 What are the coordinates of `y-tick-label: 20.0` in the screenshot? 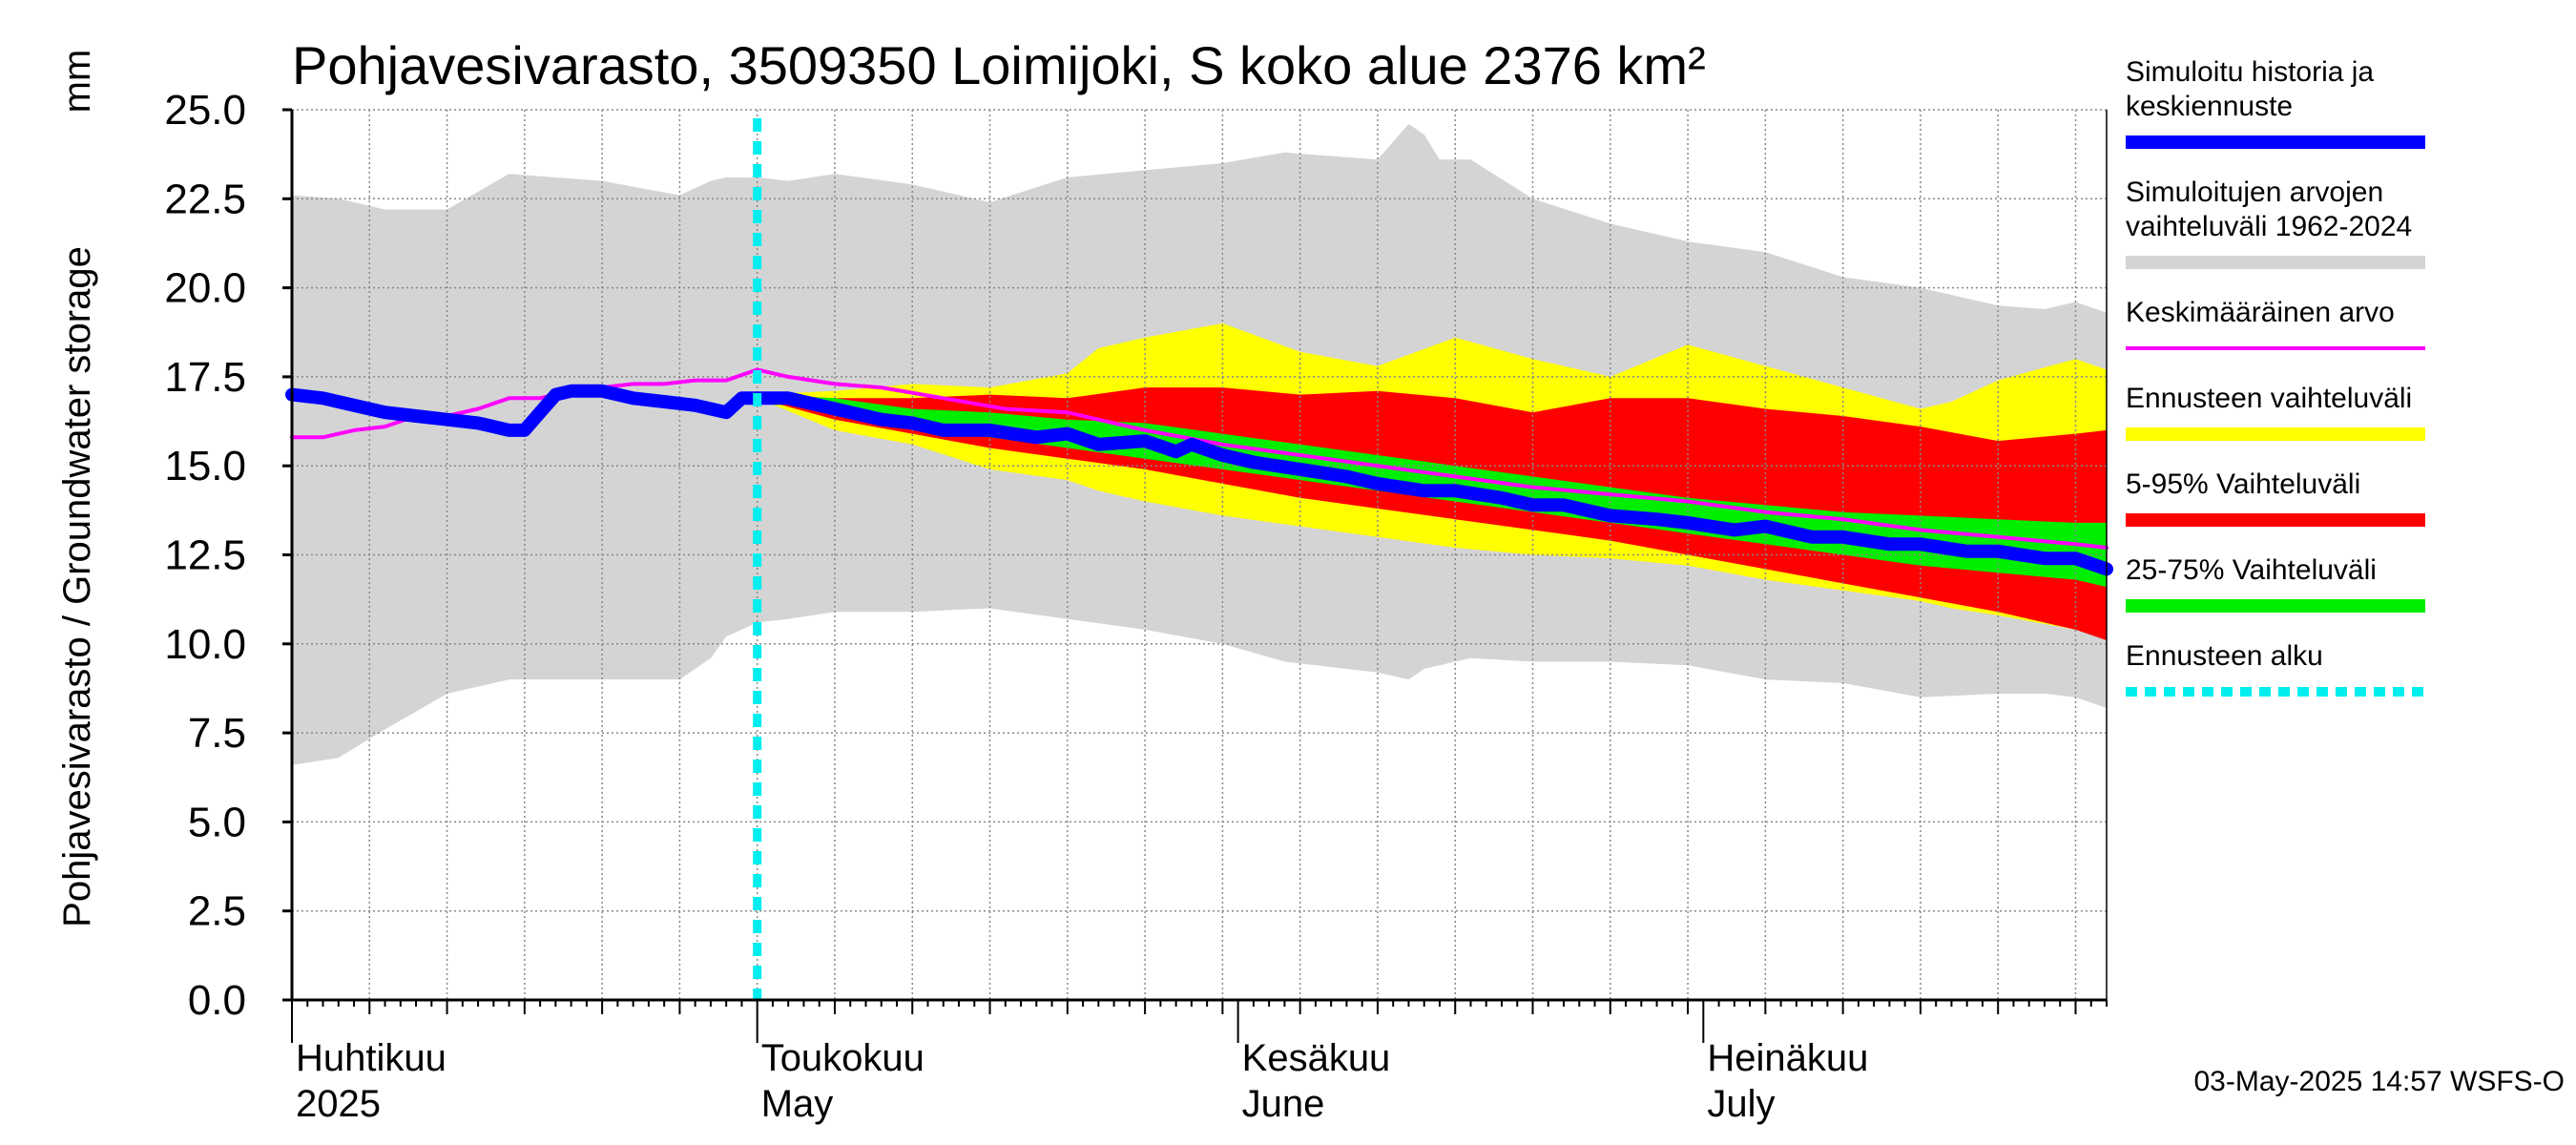 It's located at (205, 288).